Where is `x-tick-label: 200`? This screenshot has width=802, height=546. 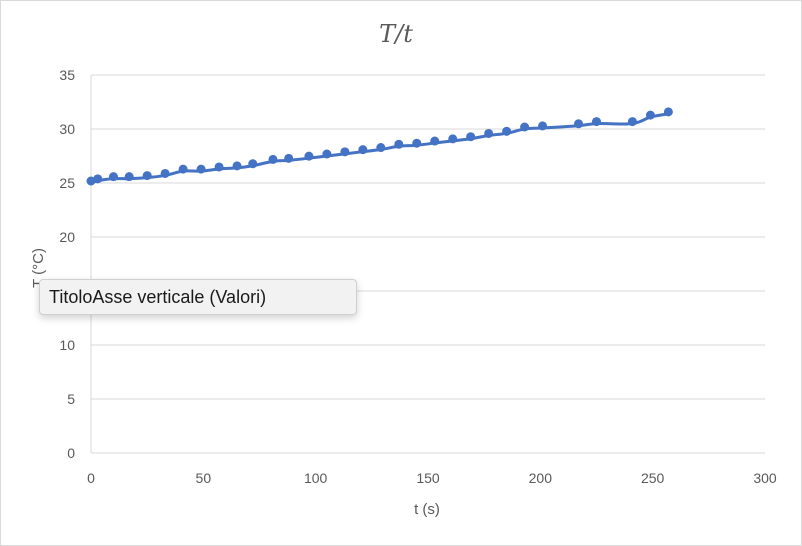 x-tick-label: 200 is located at coordinates (541, 478).